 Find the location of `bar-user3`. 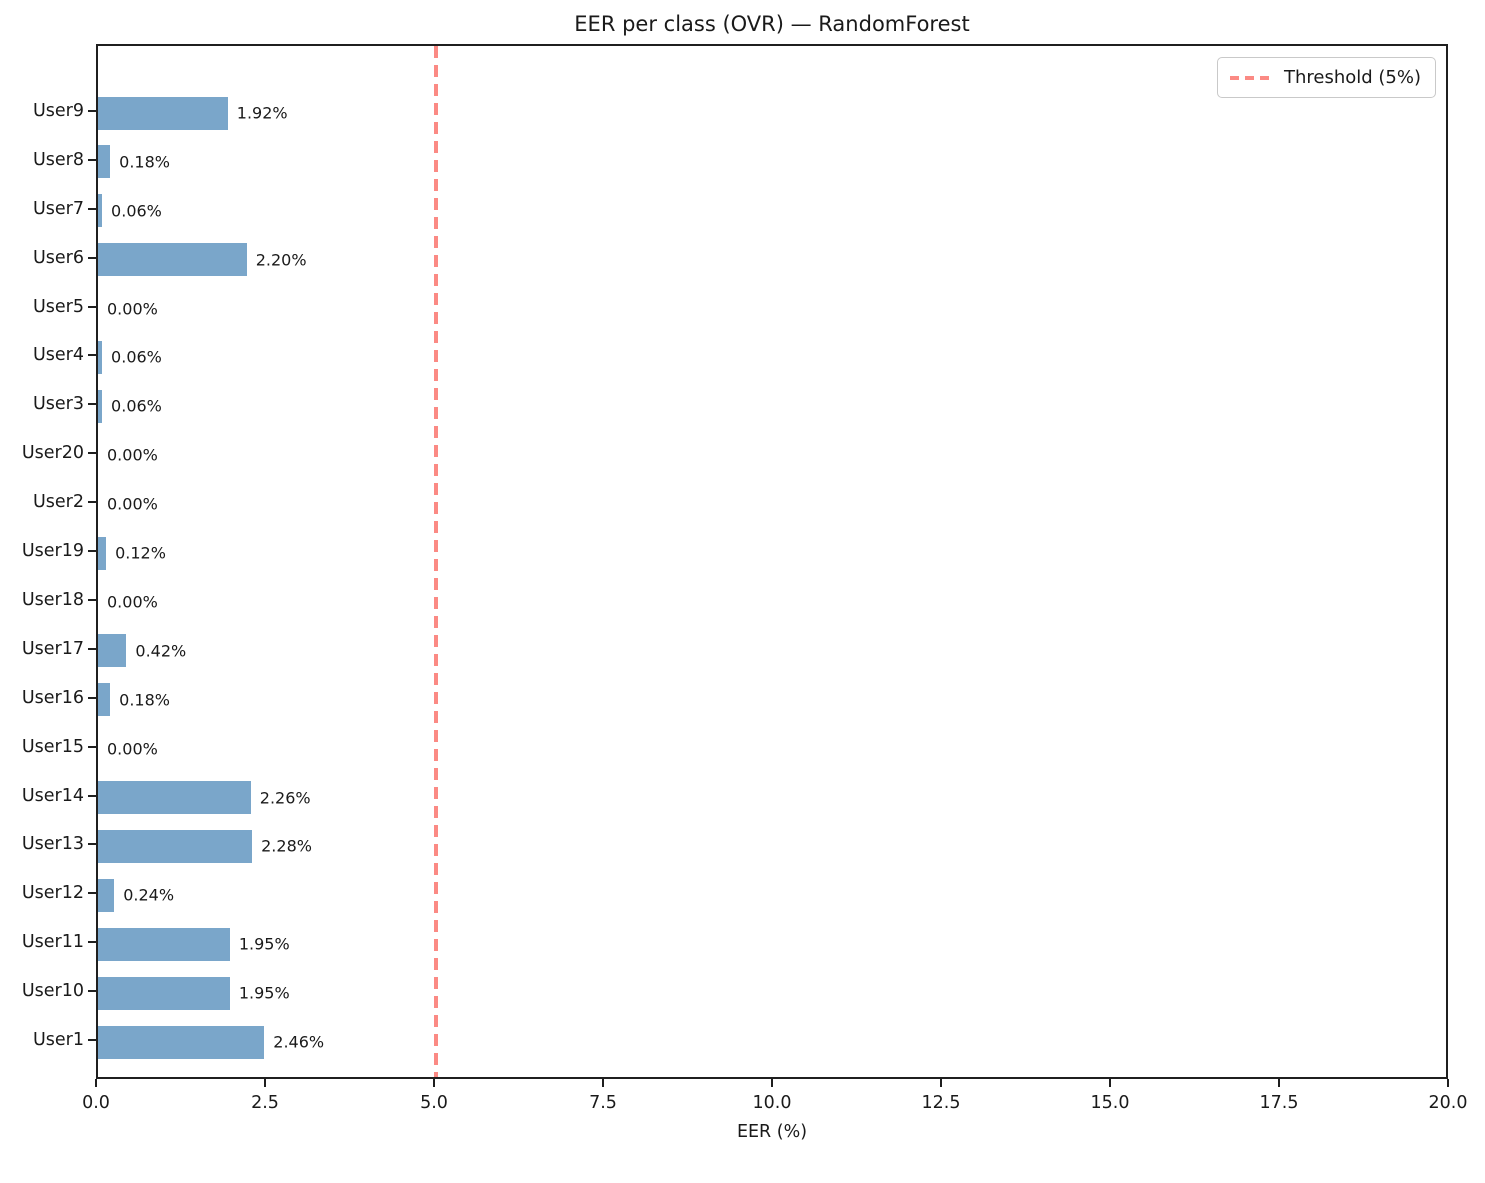

bar-user3 is located at coordinates (100, 406).